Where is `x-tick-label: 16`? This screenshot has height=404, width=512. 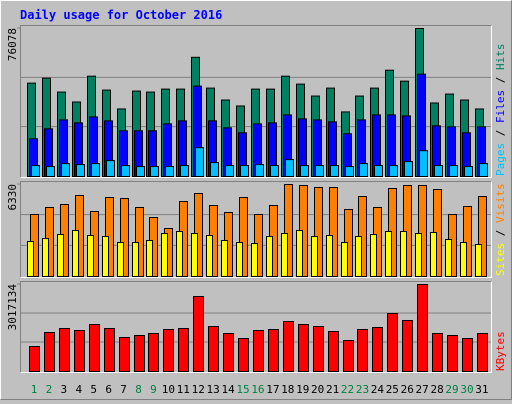 x-tick-label: 16 is located at coordinates (257, 389).